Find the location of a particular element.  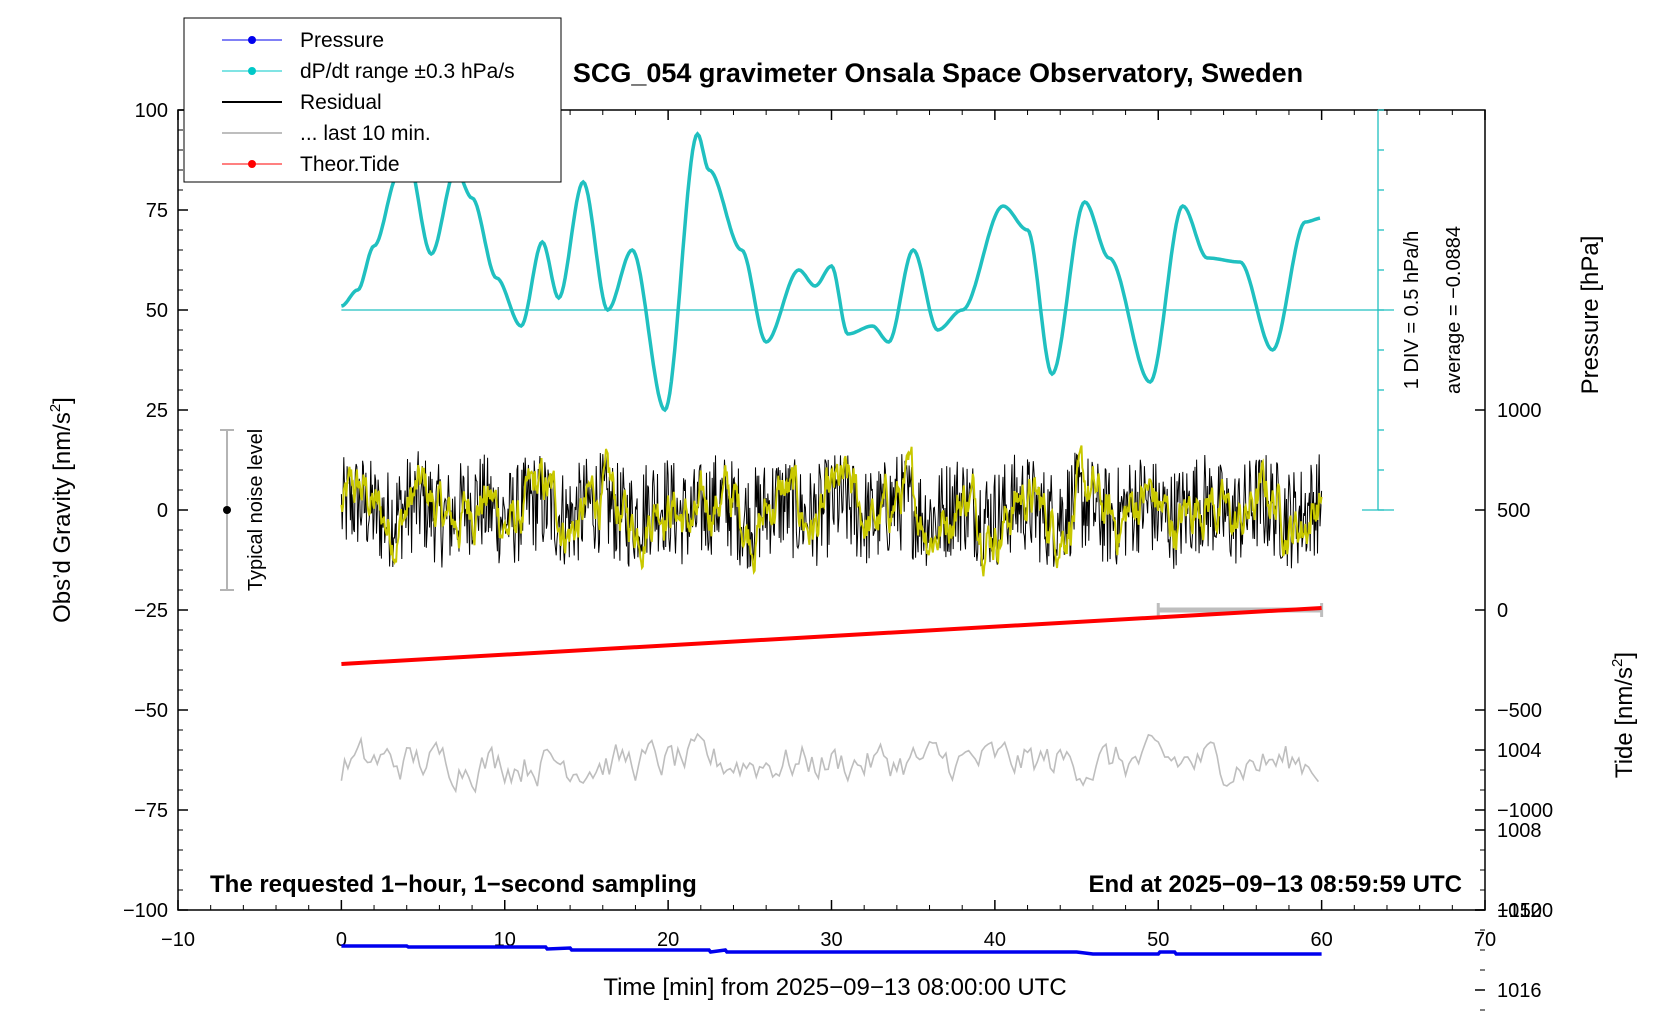

x-tick-label: 50 is located at coordinates (1158, 940).